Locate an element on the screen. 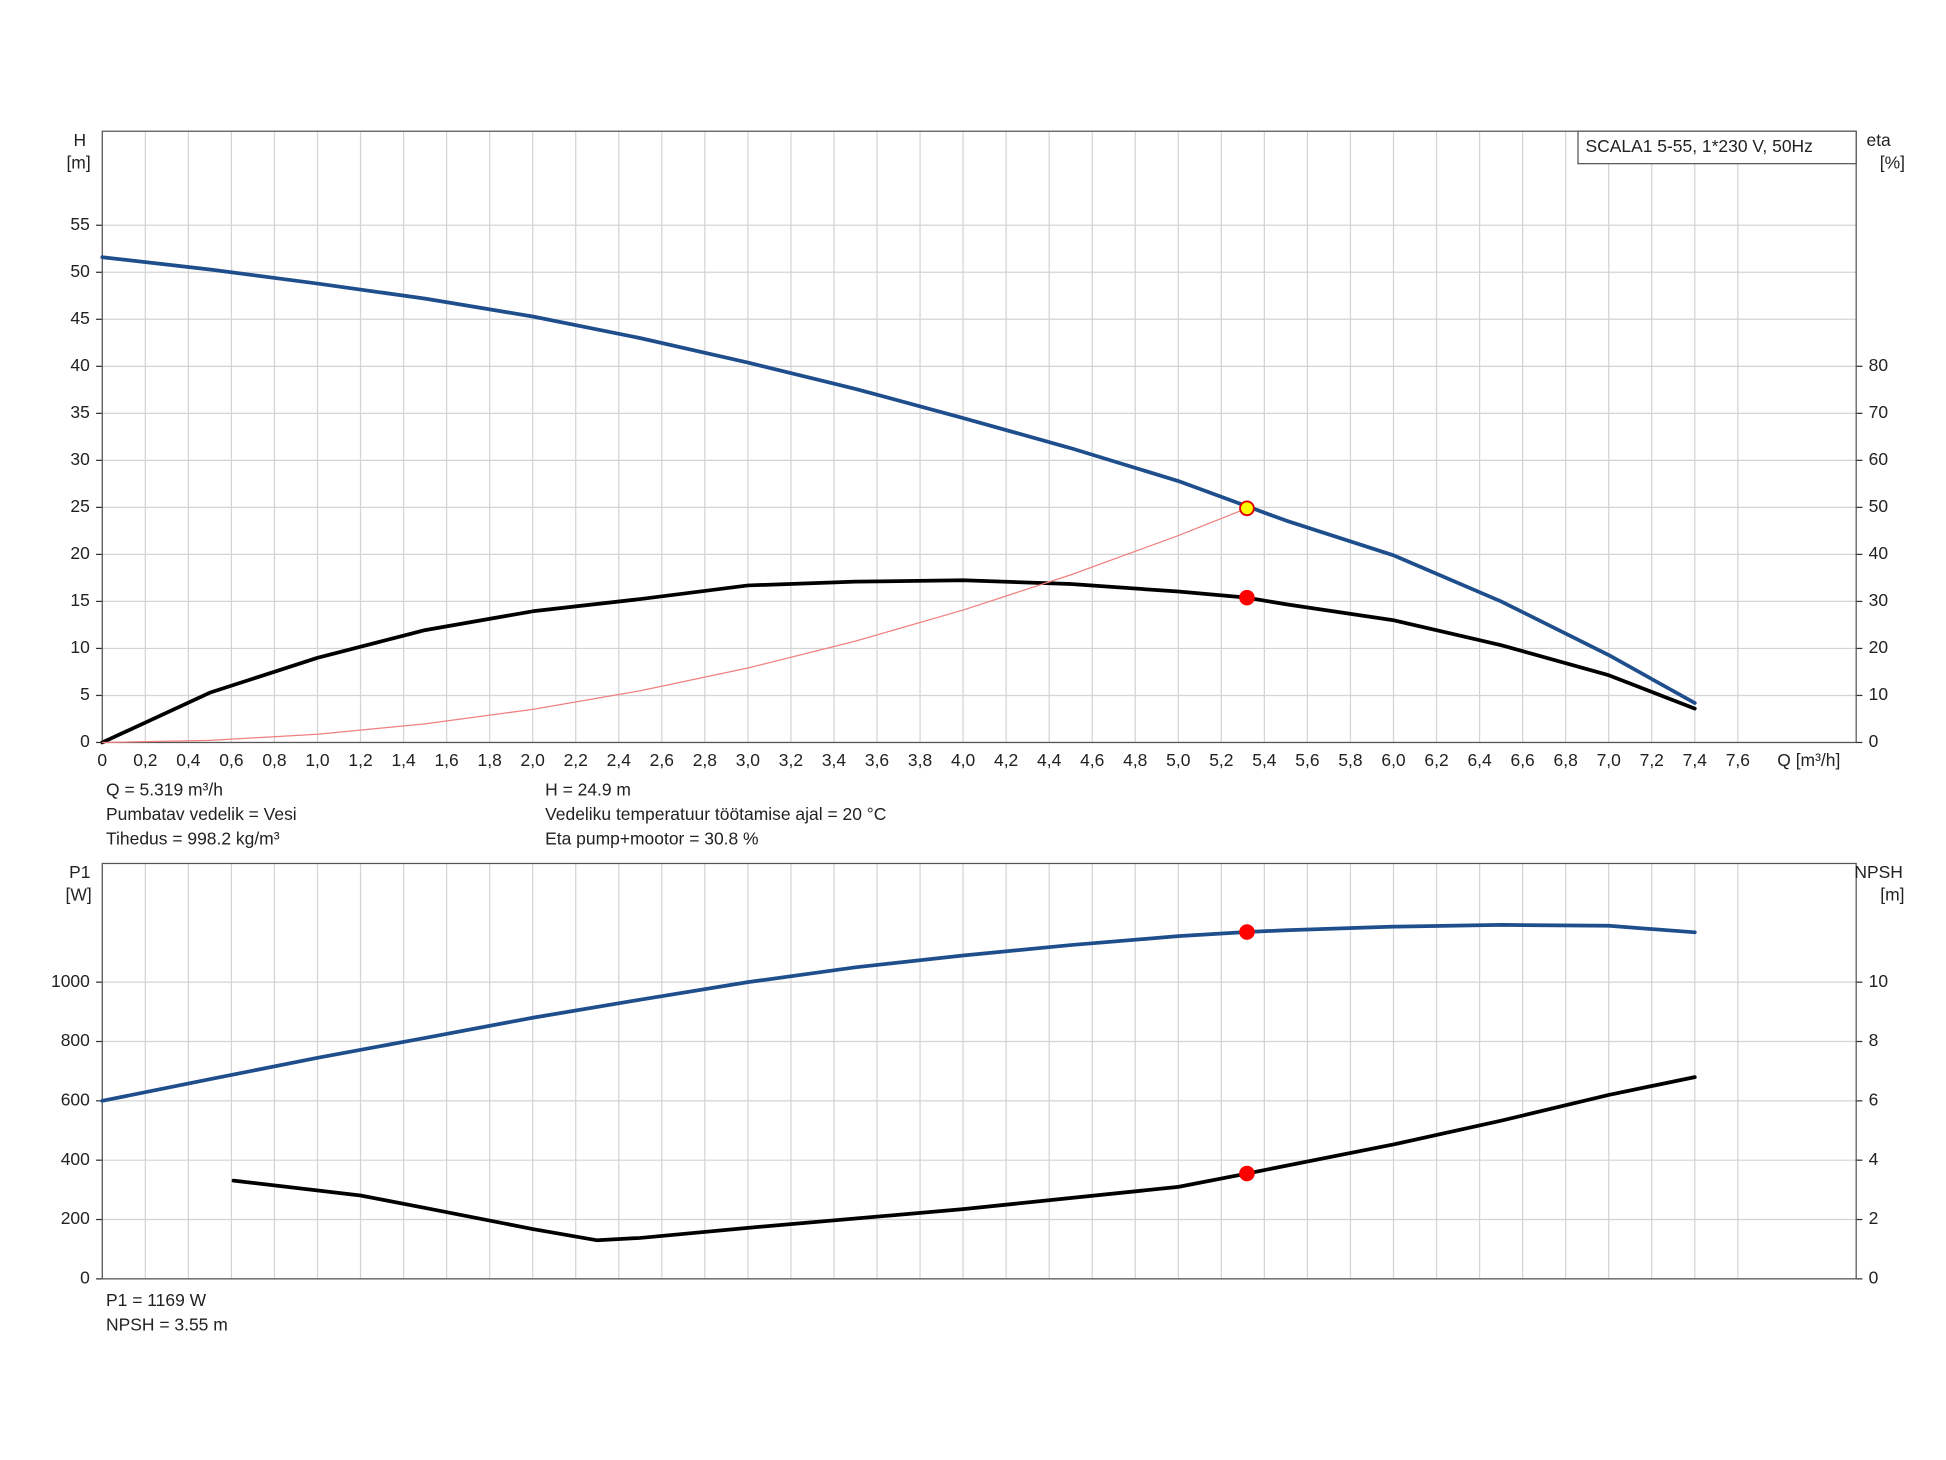  y-tick-label: 45 is located at coordinates (79, 318).